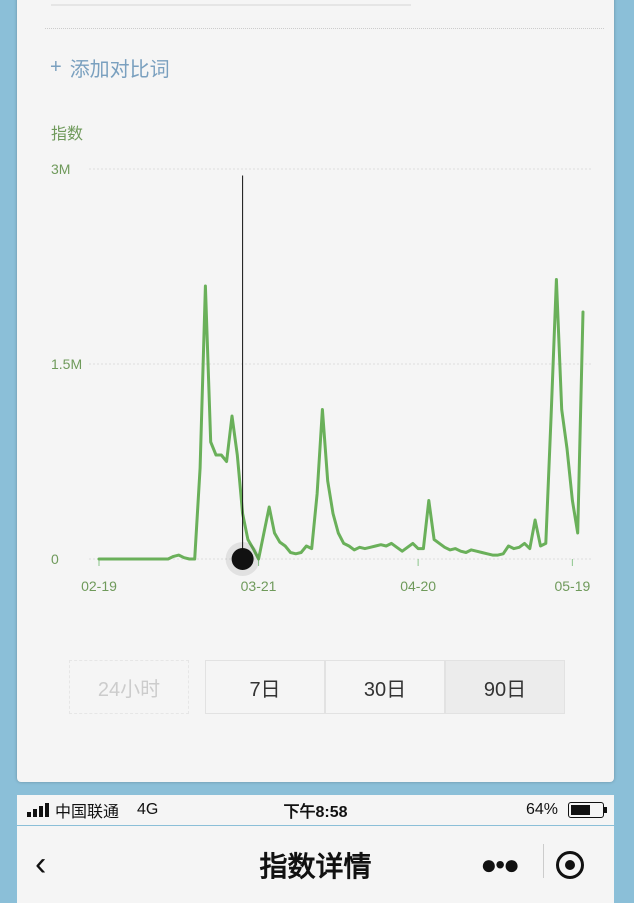 Image resolution: width=634 pixels, height=903 pixels. I want to click on network-type: 4G, so click(148, 809).